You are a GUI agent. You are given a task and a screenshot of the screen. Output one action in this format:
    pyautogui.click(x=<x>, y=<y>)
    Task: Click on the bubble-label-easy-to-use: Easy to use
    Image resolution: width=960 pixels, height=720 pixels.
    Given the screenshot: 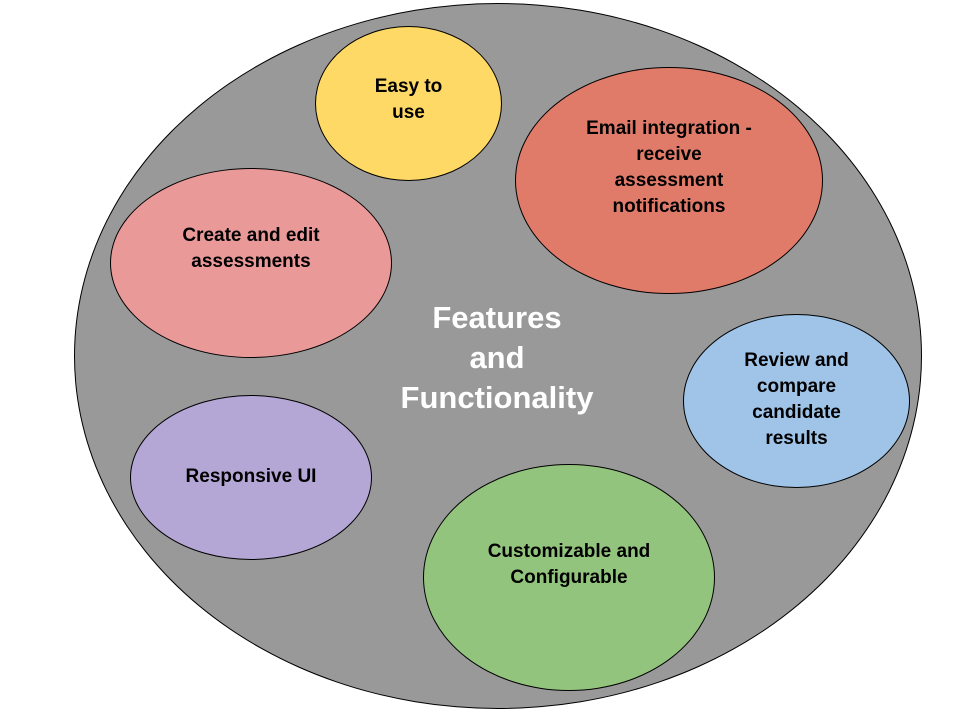 What is the action you would take?
    pyautogui.click(x=408, y=99)
    